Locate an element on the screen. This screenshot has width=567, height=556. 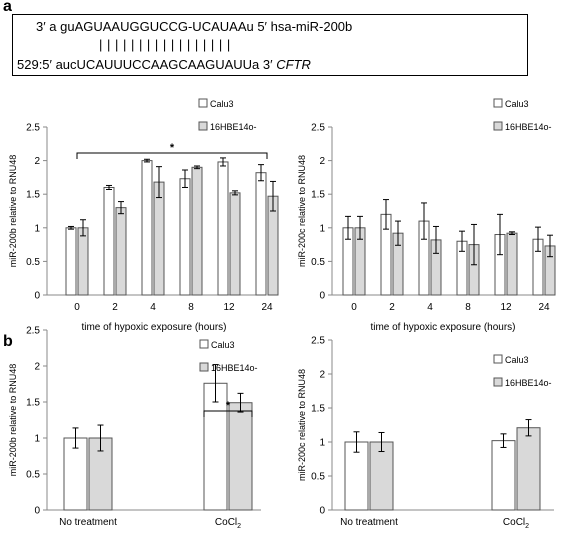
target-sequence-text: 529:5′ aucUCAUUUCCAAGCAAGUAUUa 3′ is located at coordinates (147, 64).